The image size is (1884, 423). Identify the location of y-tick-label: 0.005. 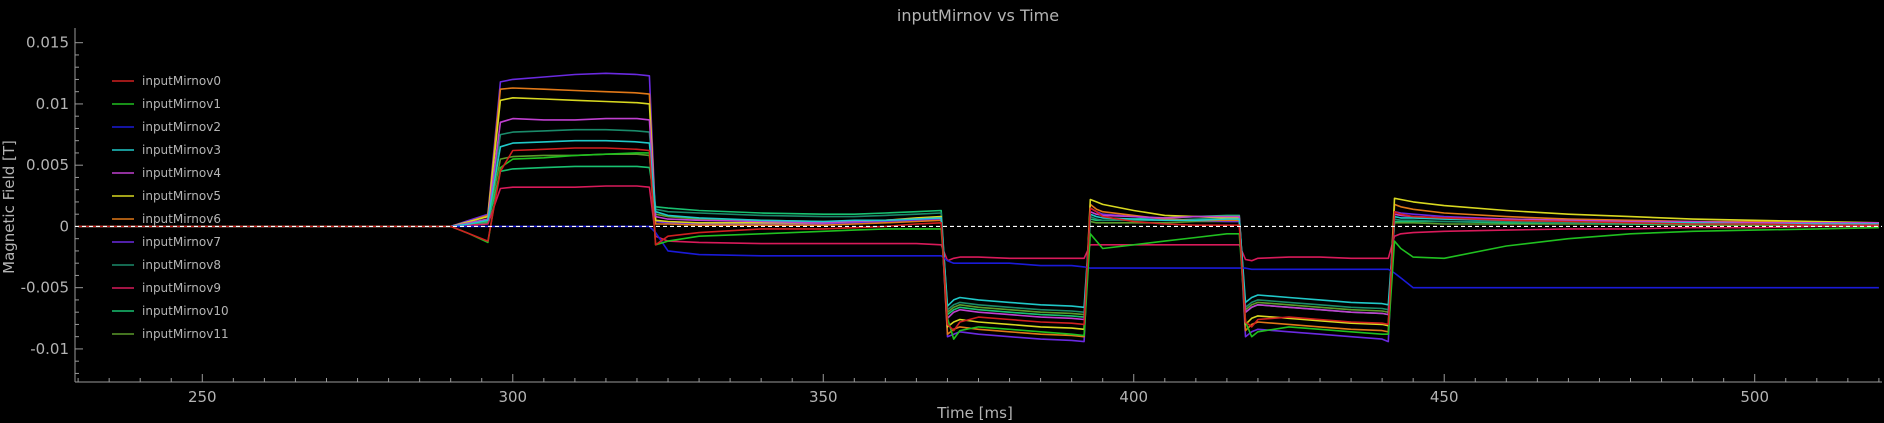
(47, 165).